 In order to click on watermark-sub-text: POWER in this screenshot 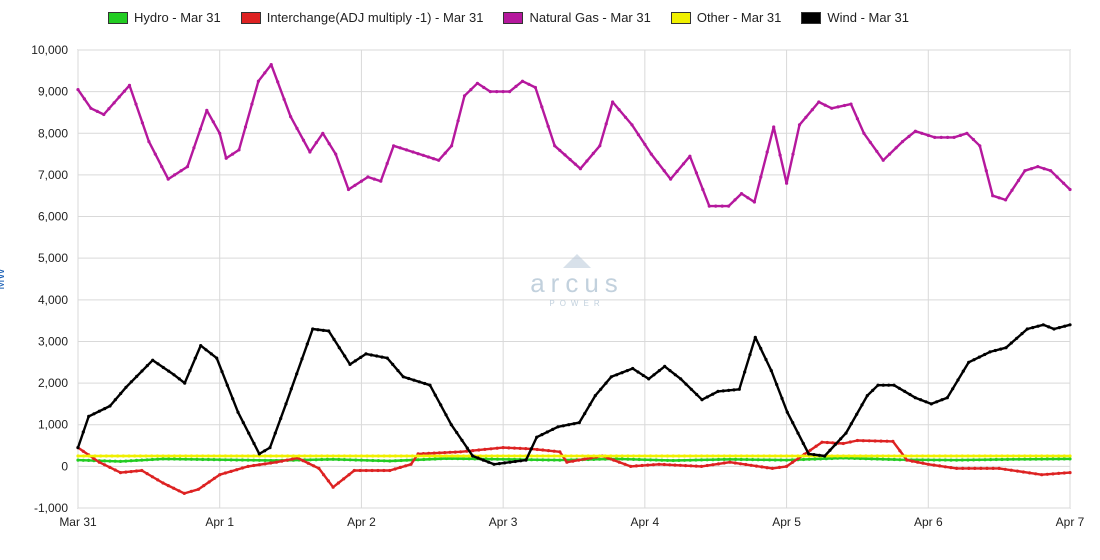, I will do `click(576, 303)`.